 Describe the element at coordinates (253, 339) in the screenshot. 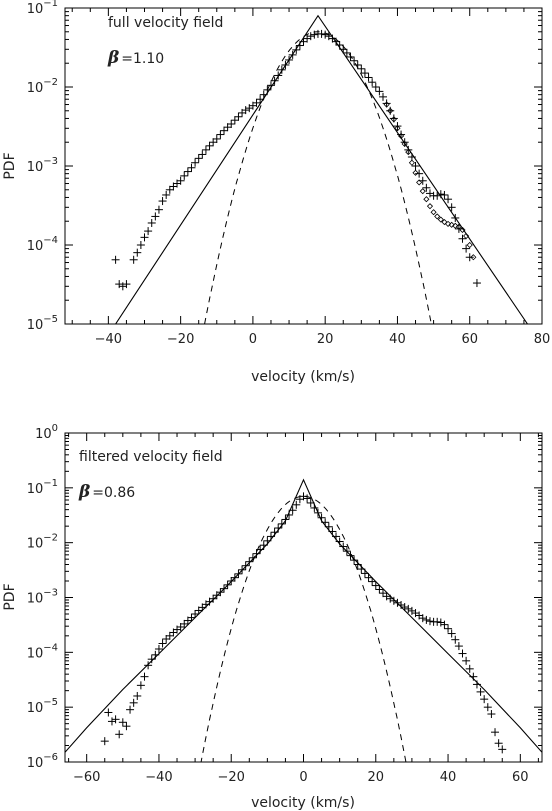

I see `x-tick-label: 0` at that location.